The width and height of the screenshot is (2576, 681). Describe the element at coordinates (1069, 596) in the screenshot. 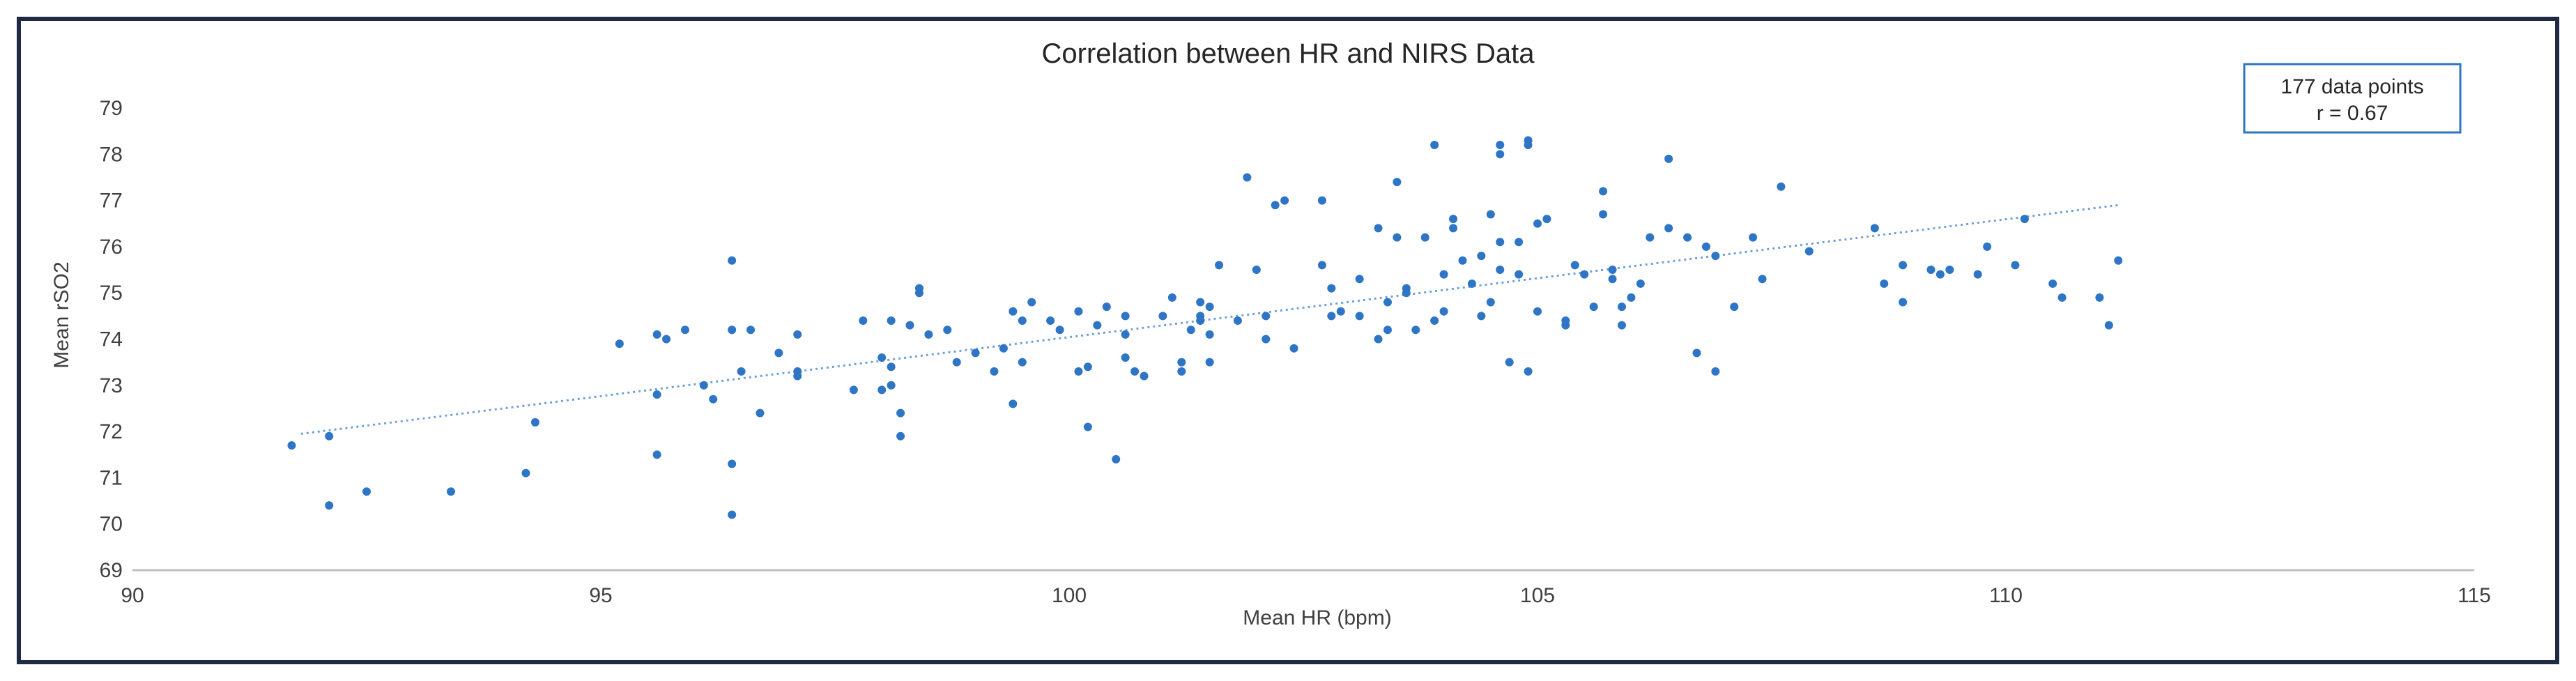

I see `x-tick-label: 100` at that location.